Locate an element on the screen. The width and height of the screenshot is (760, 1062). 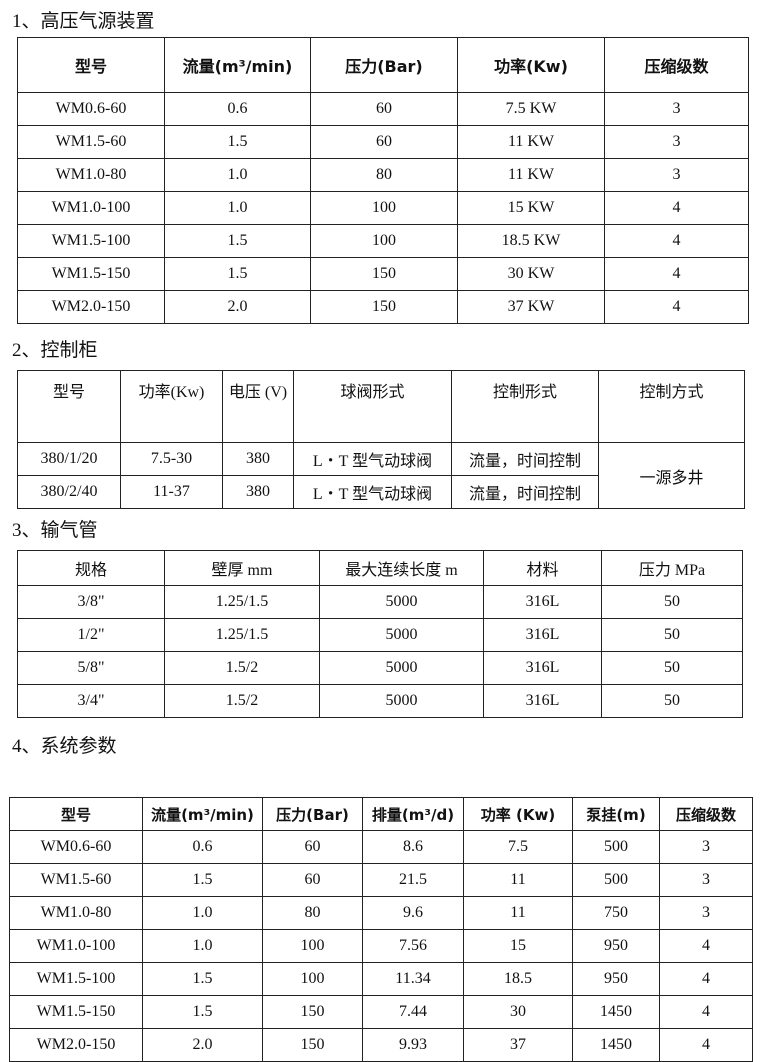
cell: 0.6 is located at coordinates (237, 109).